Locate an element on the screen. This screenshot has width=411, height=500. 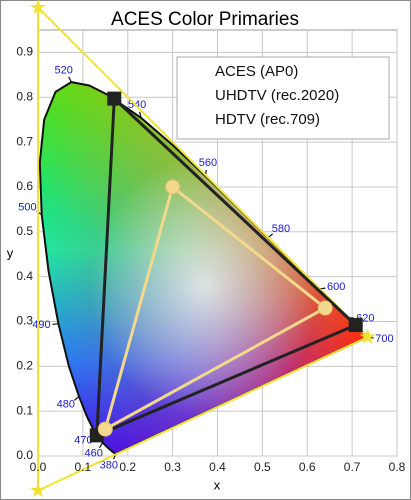
y-tick-label: 0.7 is located at coordinates (24, 141).